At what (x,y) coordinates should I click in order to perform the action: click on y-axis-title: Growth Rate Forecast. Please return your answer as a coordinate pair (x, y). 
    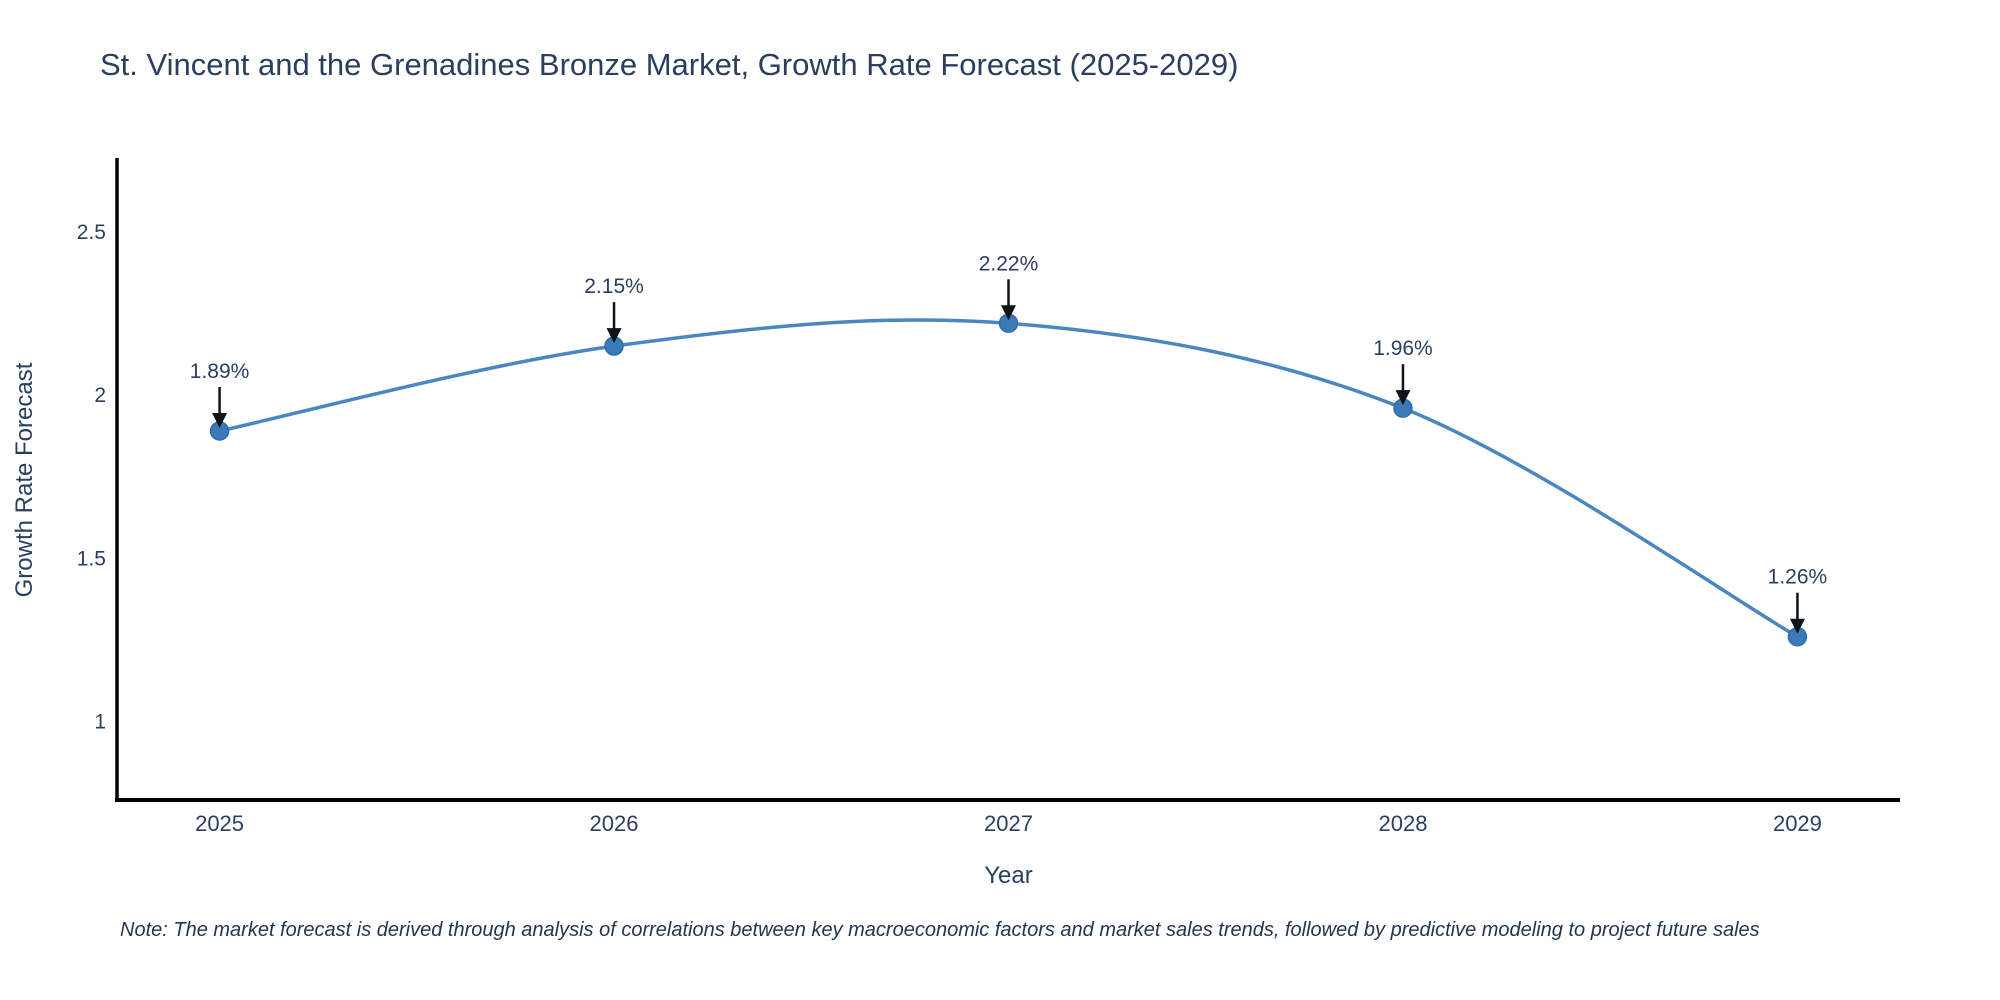
    Looking at the image, I should click on (24, 479).